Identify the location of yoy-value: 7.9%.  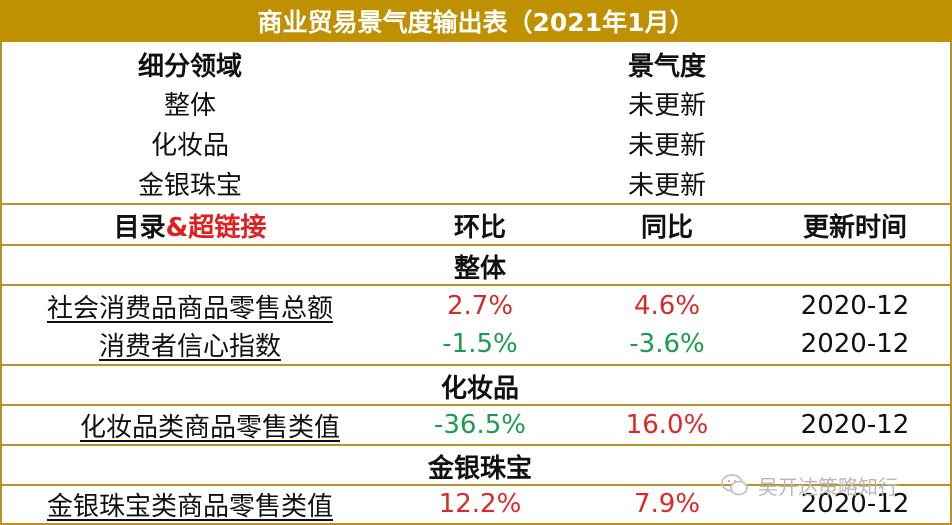
(667, 504).